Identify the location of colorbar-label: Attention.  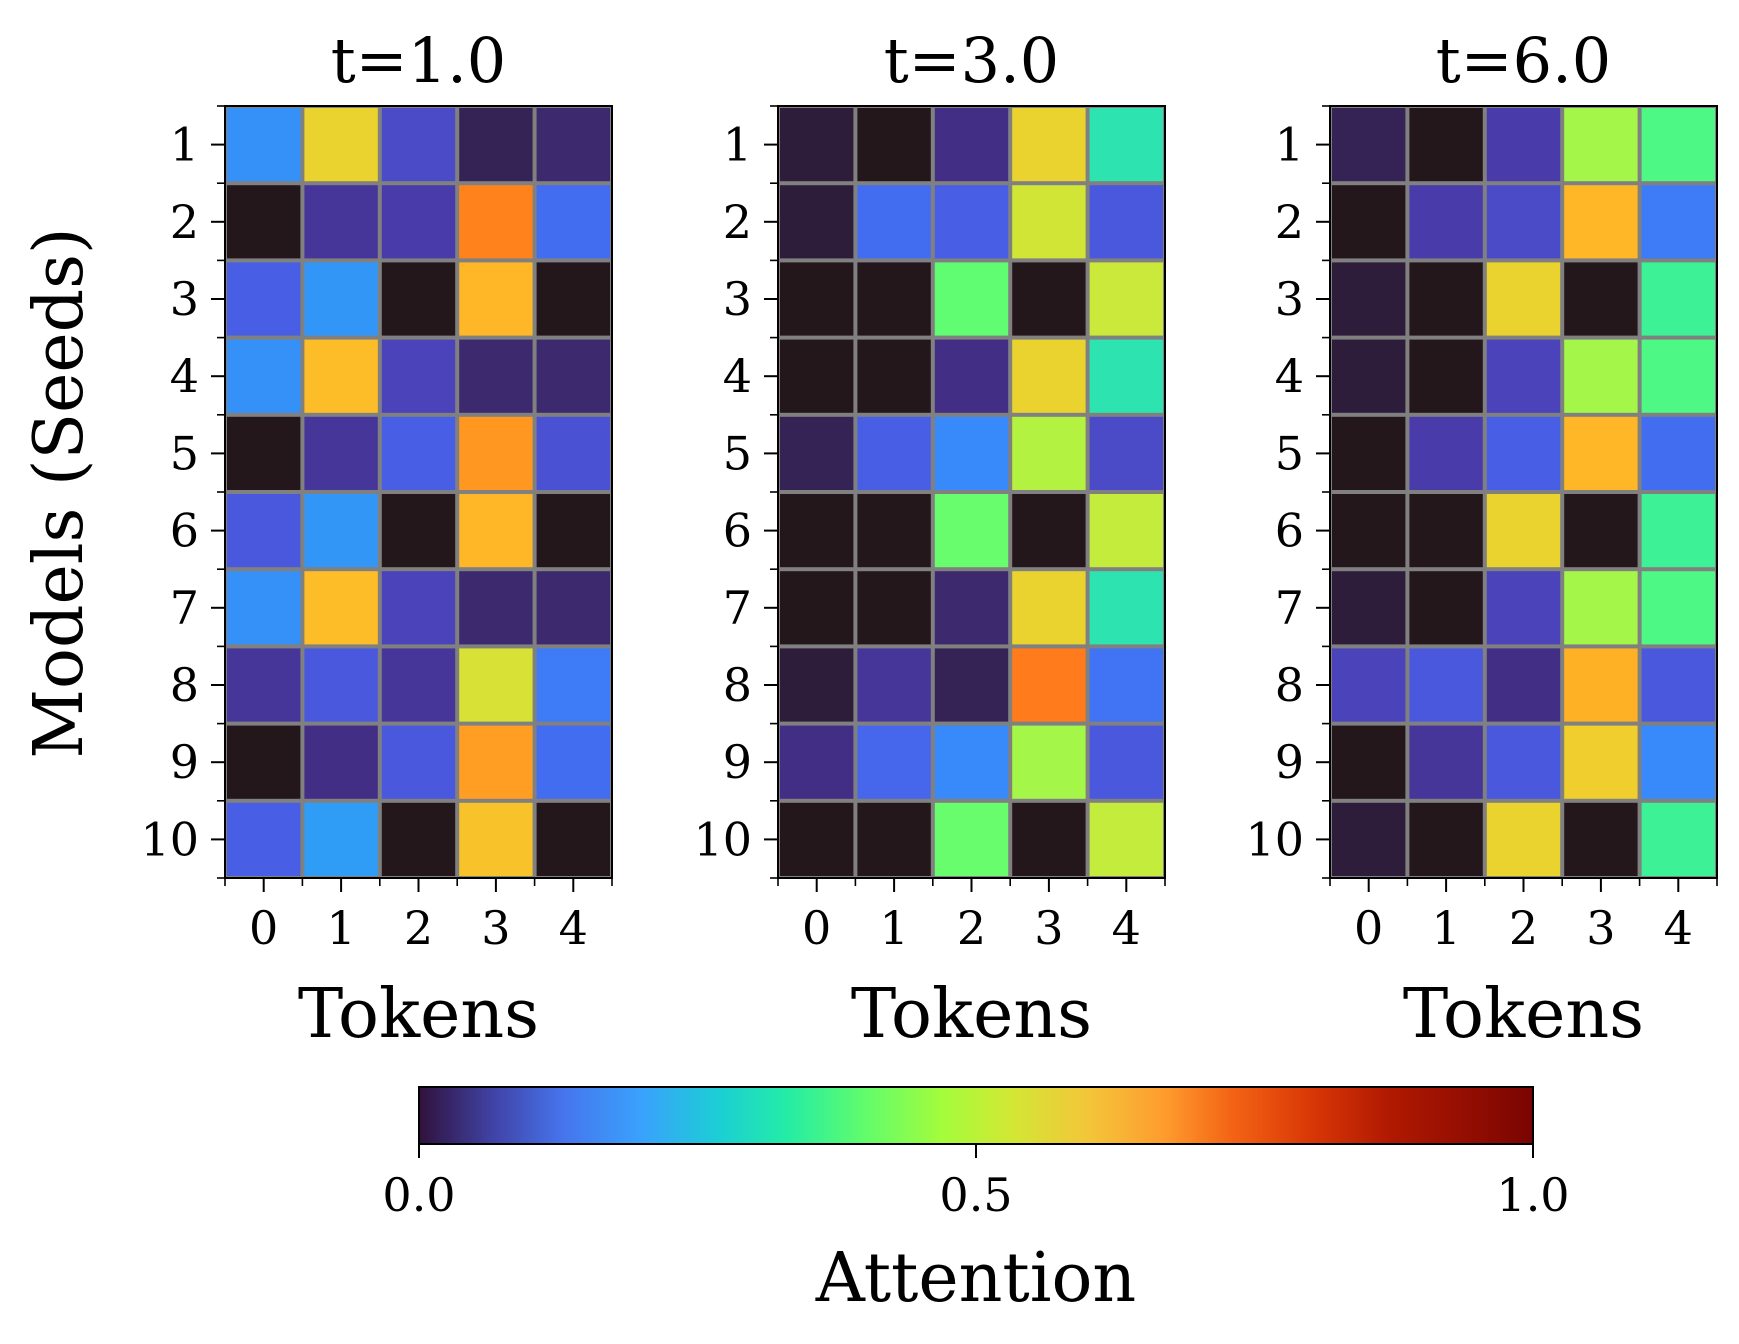
(975, 1278).